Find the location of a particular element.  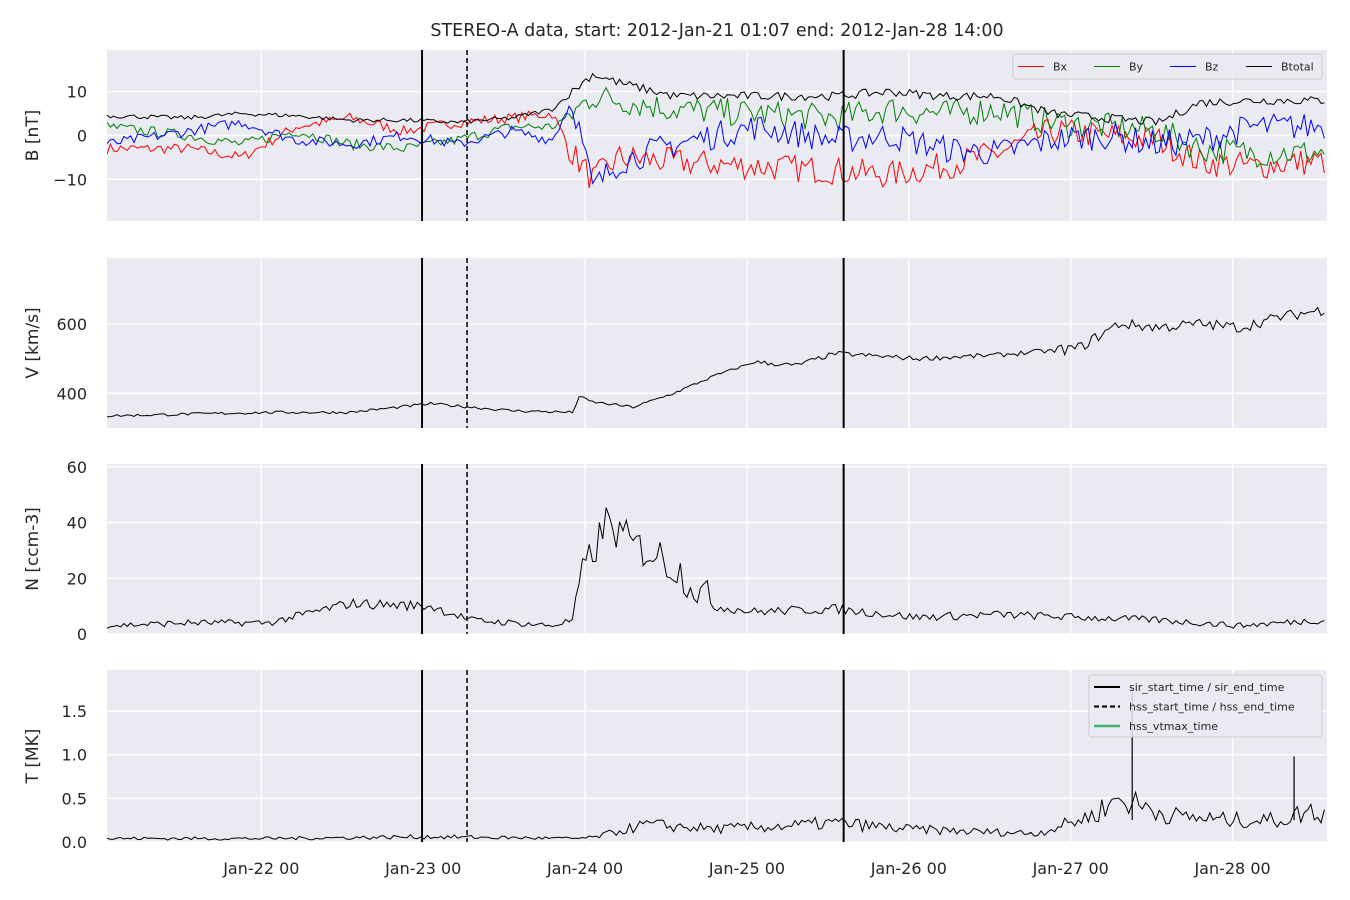

y-axis-label: V [km/s] is located at coordinates (33, 342).